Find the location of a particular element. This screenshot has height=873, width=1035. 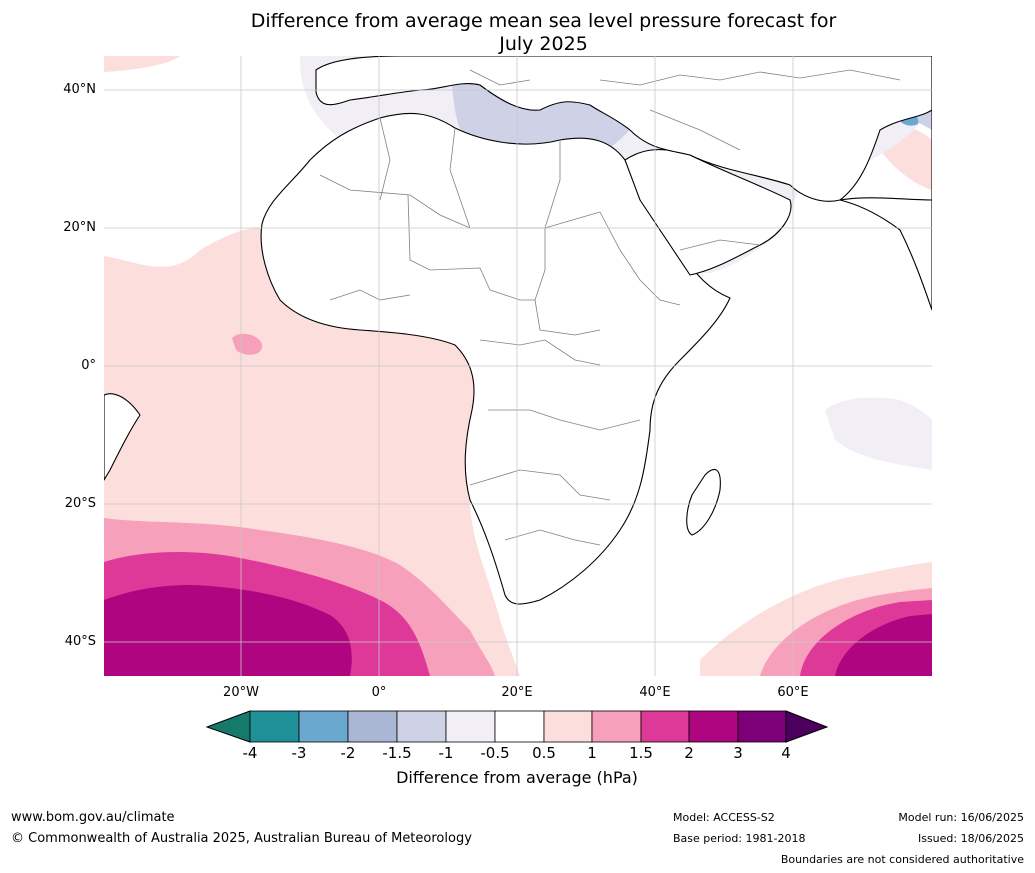

colorbar-extend-high is located at coordinates (807, 726).